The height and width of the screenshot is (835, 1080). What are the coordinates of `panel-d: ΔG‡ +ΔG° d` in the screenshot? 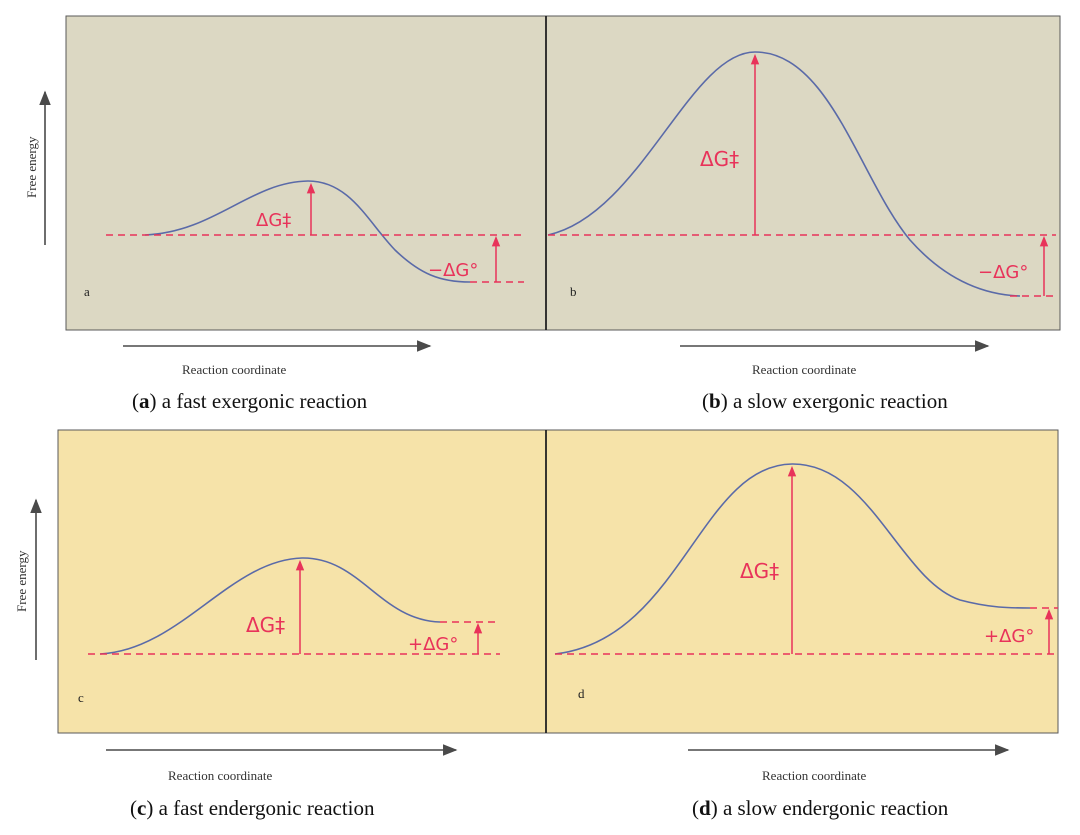 It's located at (806, 582).